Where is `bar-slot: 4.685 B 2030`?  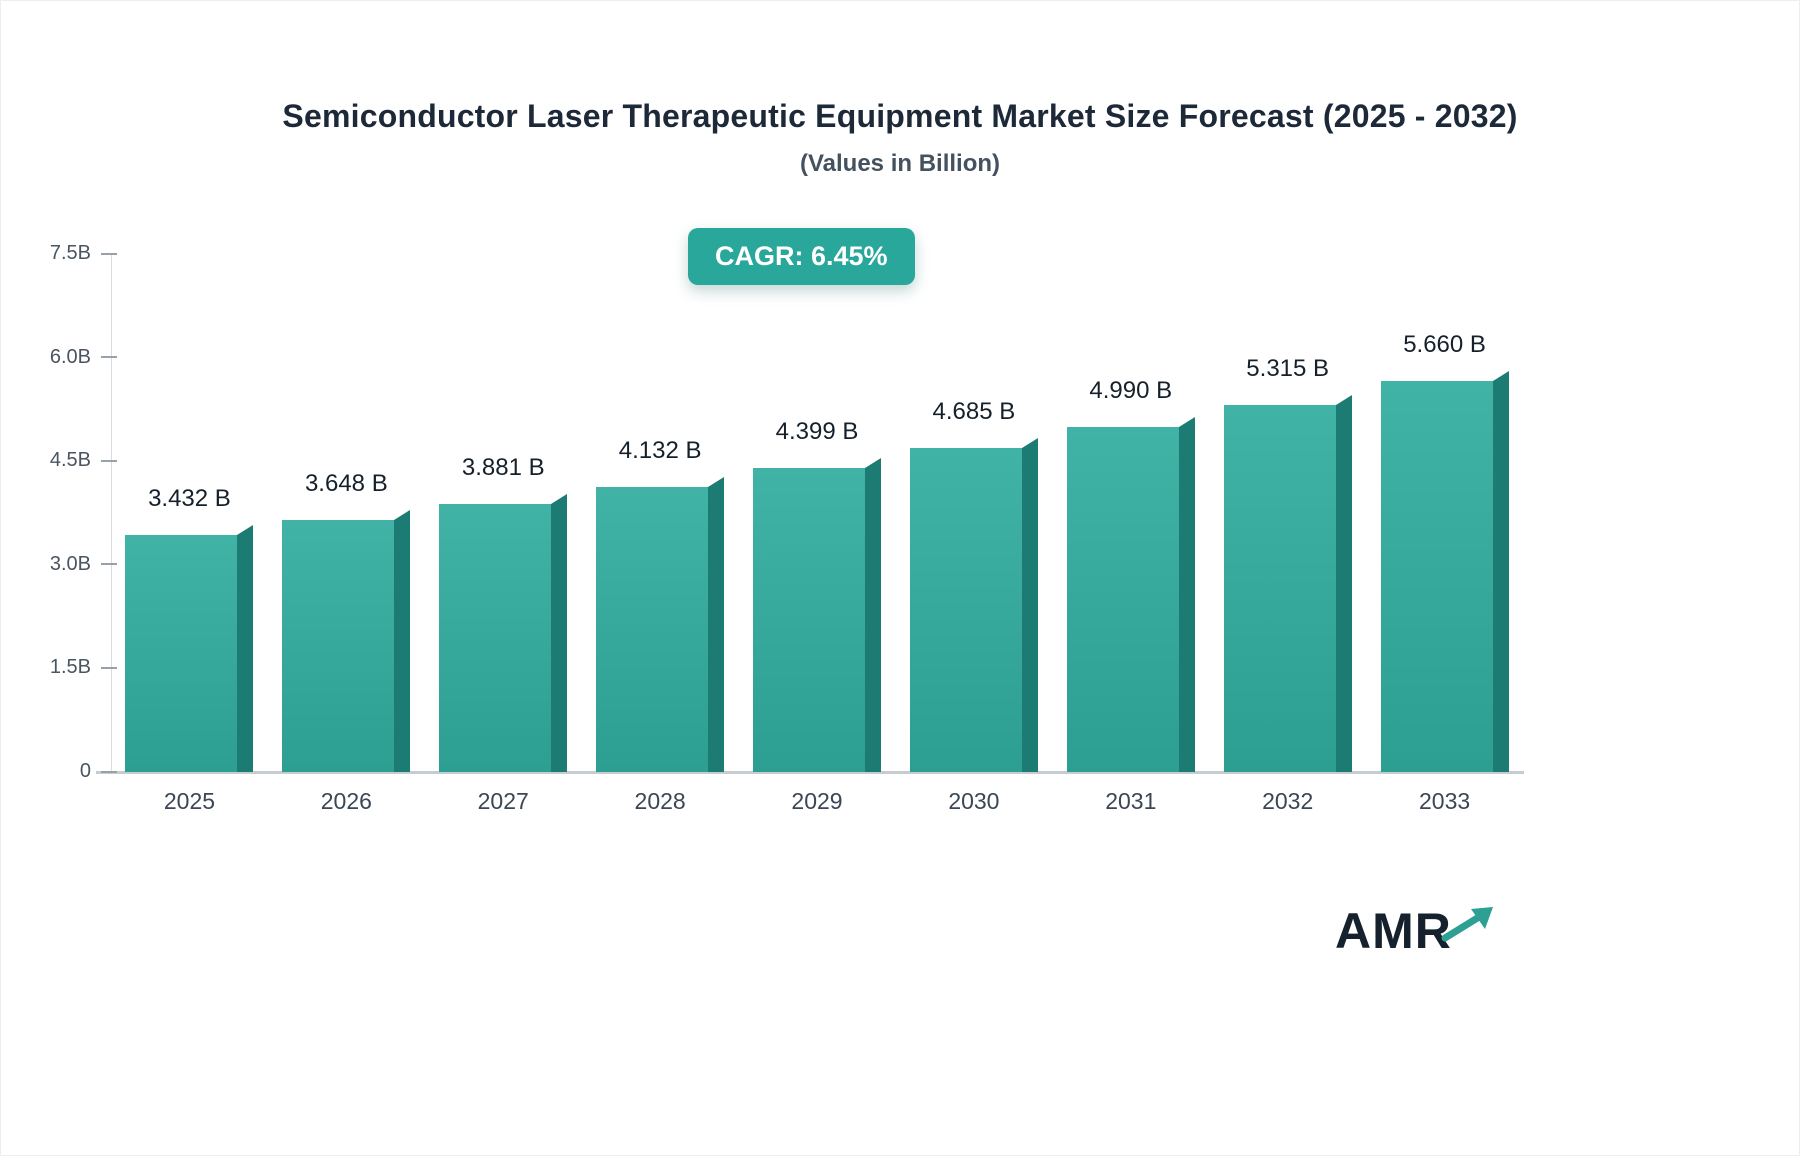 bar-slot: 4.685 B 2030 is located at coordinates (973, 534).